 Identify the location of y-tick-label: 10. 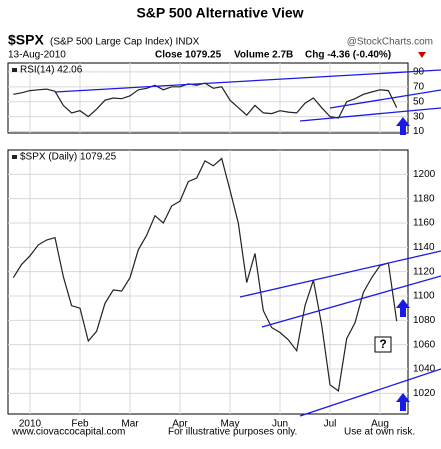
(419, 131).